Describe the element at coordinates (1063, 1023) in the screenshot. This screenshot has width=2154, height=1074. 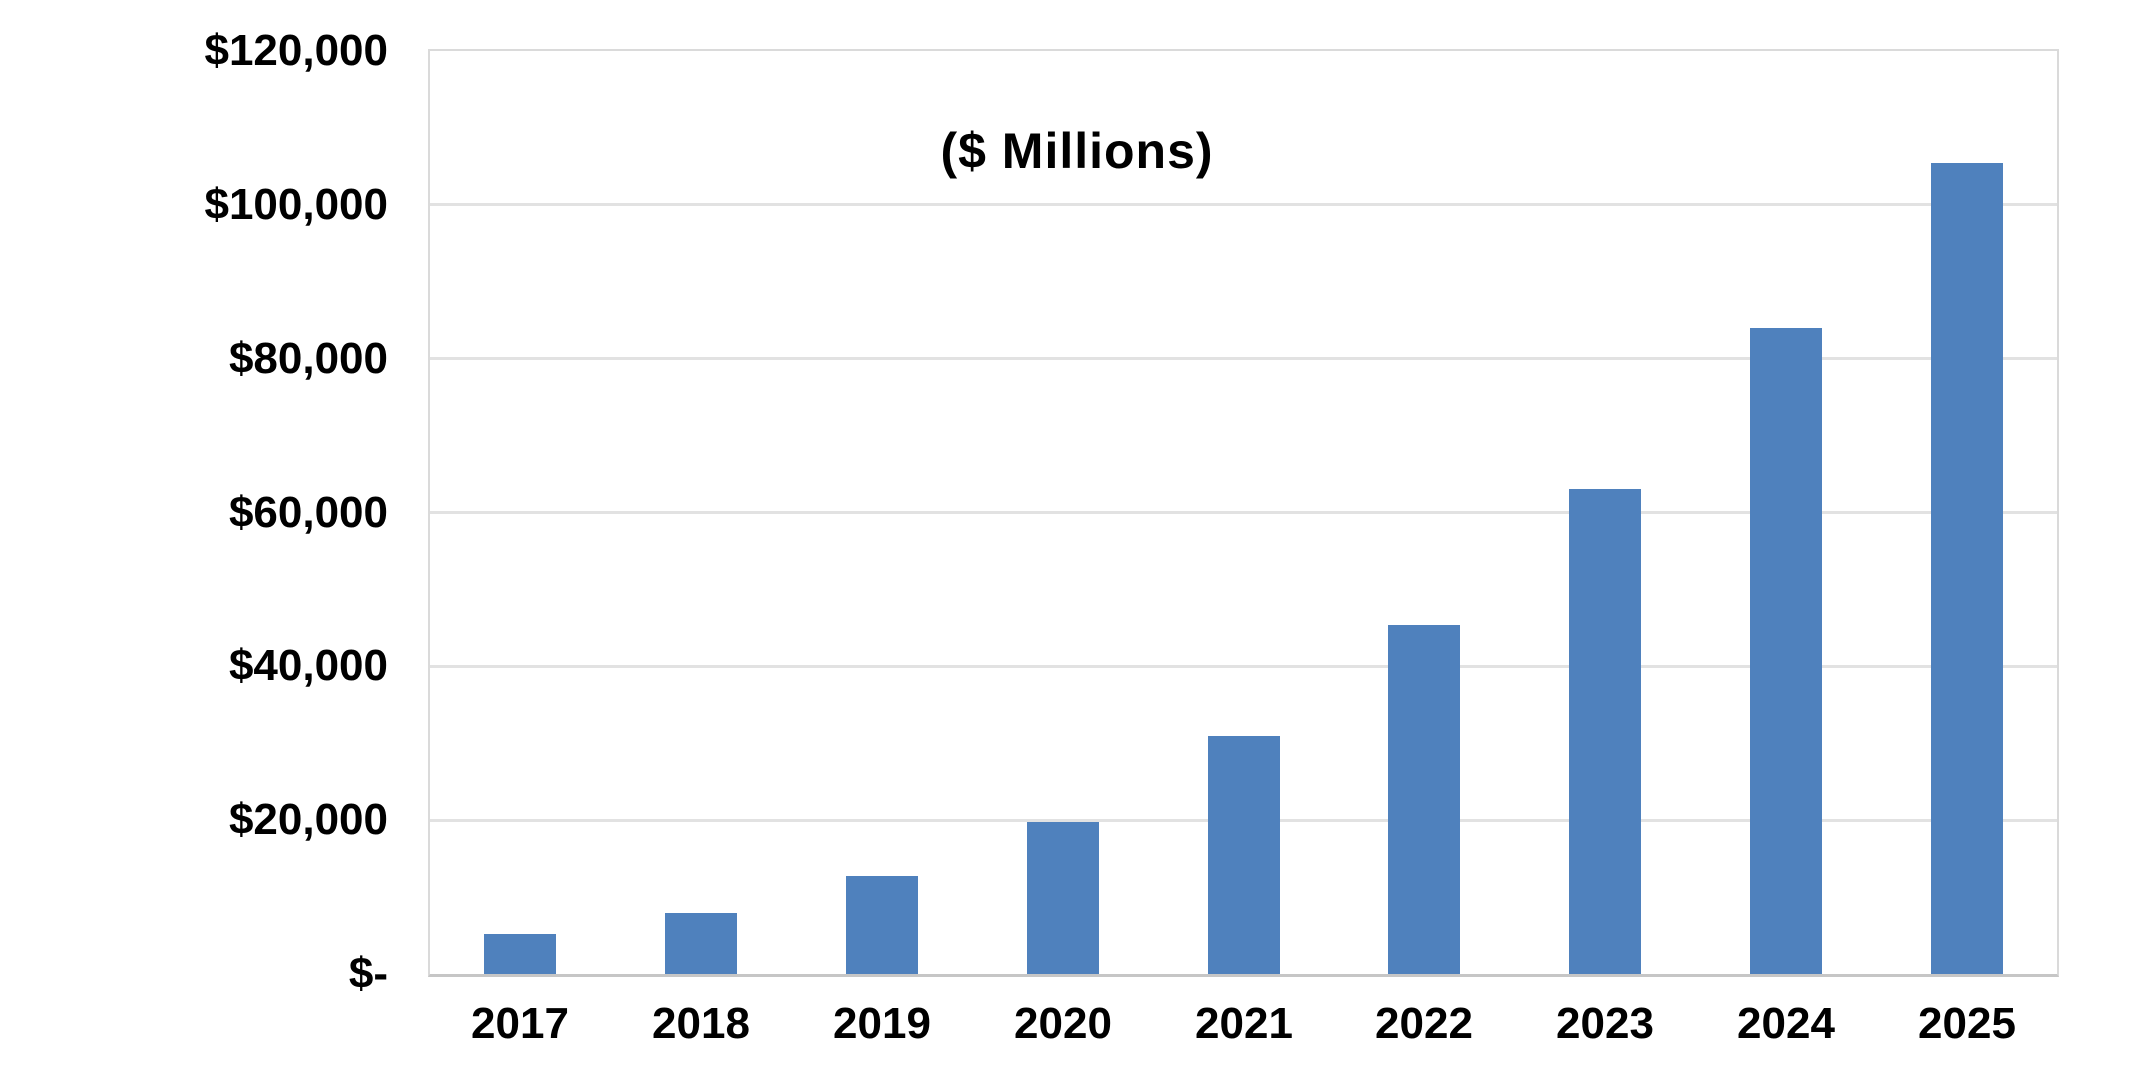
I see `x-tick-label-2020: 2020` at that location.